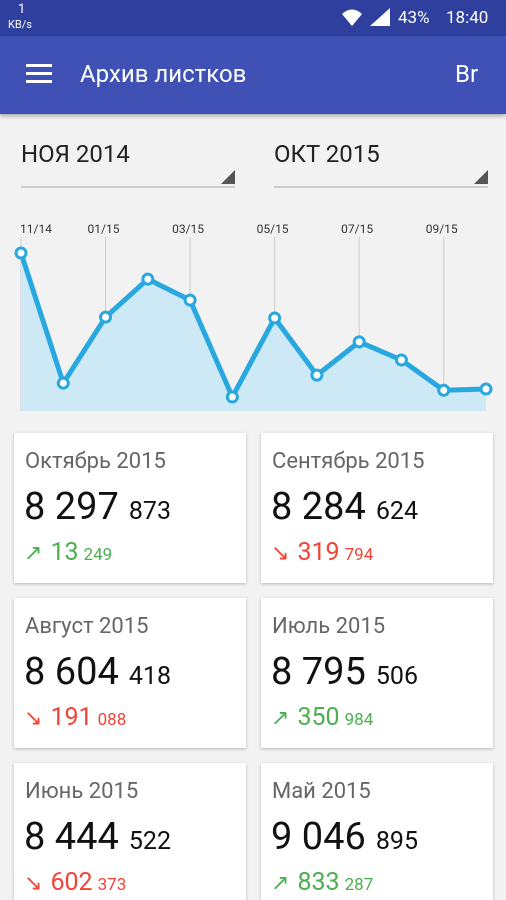 This screenshot has height=900, width=506. Describe the element at coordinates (150, 511) in the screenshot. I see `value-minor: 873` at that location.